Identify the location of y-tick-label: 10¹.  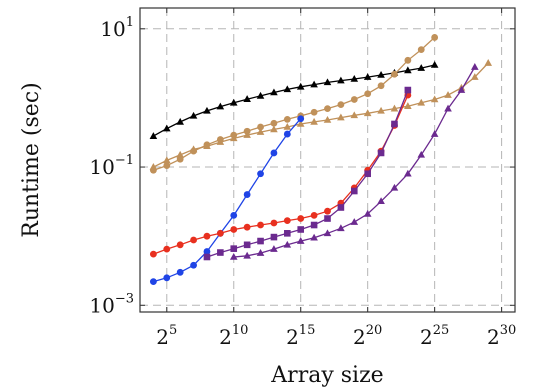
(117, 28).